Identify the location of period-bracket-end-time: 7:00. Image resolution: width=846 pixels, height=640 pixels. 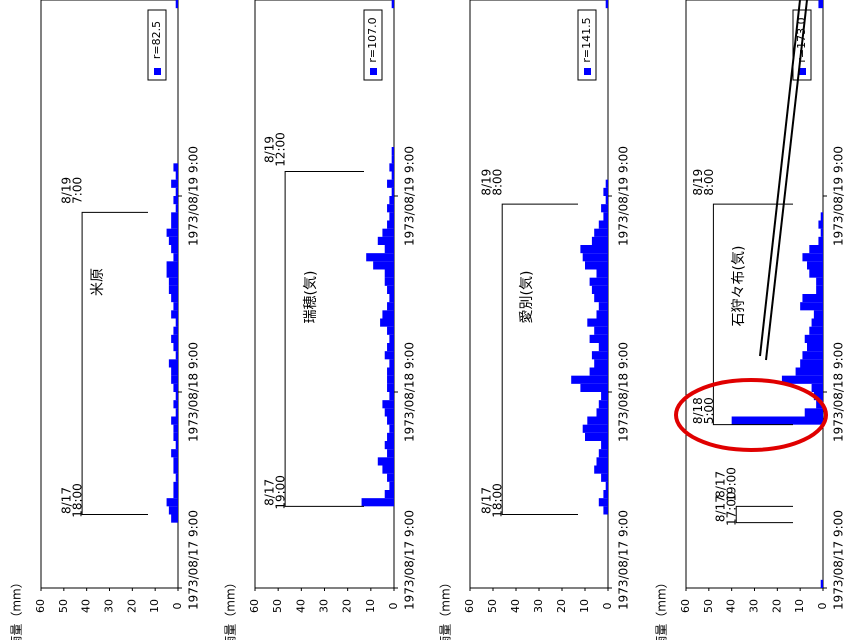
(78, 190).